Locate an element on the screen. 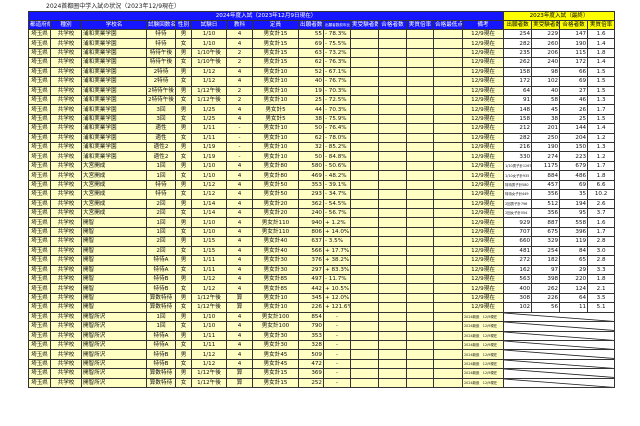 This screenshot has width=640, height=426. applicants-change-cell: - 48.2% is located at coordinates (337, 175).